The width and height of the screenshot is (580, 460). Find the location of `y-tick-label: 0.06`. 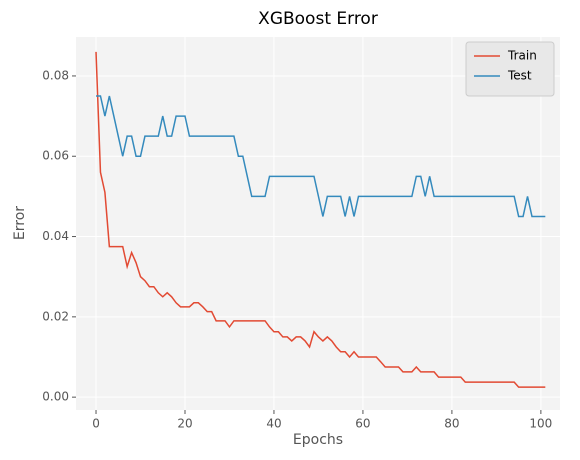

y-tick-label: 0.06 is located at coordinates (55, 156).